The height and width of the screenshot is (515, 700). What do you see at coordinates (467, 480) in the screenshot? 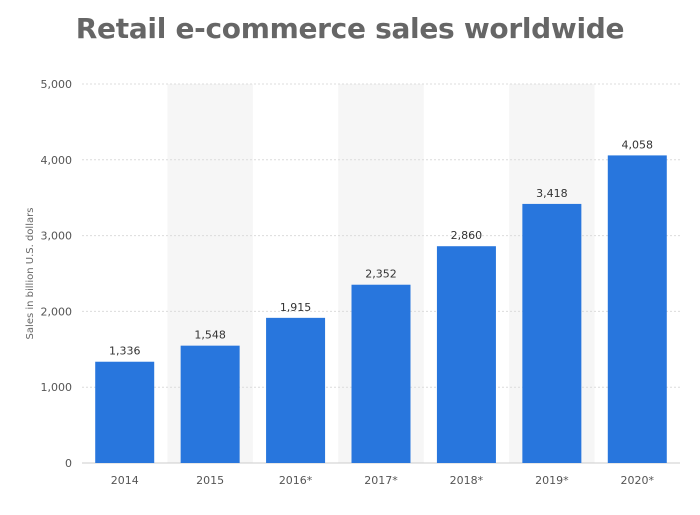
I see `x-tick-label: 2018*` at bounding box center [467, 480].